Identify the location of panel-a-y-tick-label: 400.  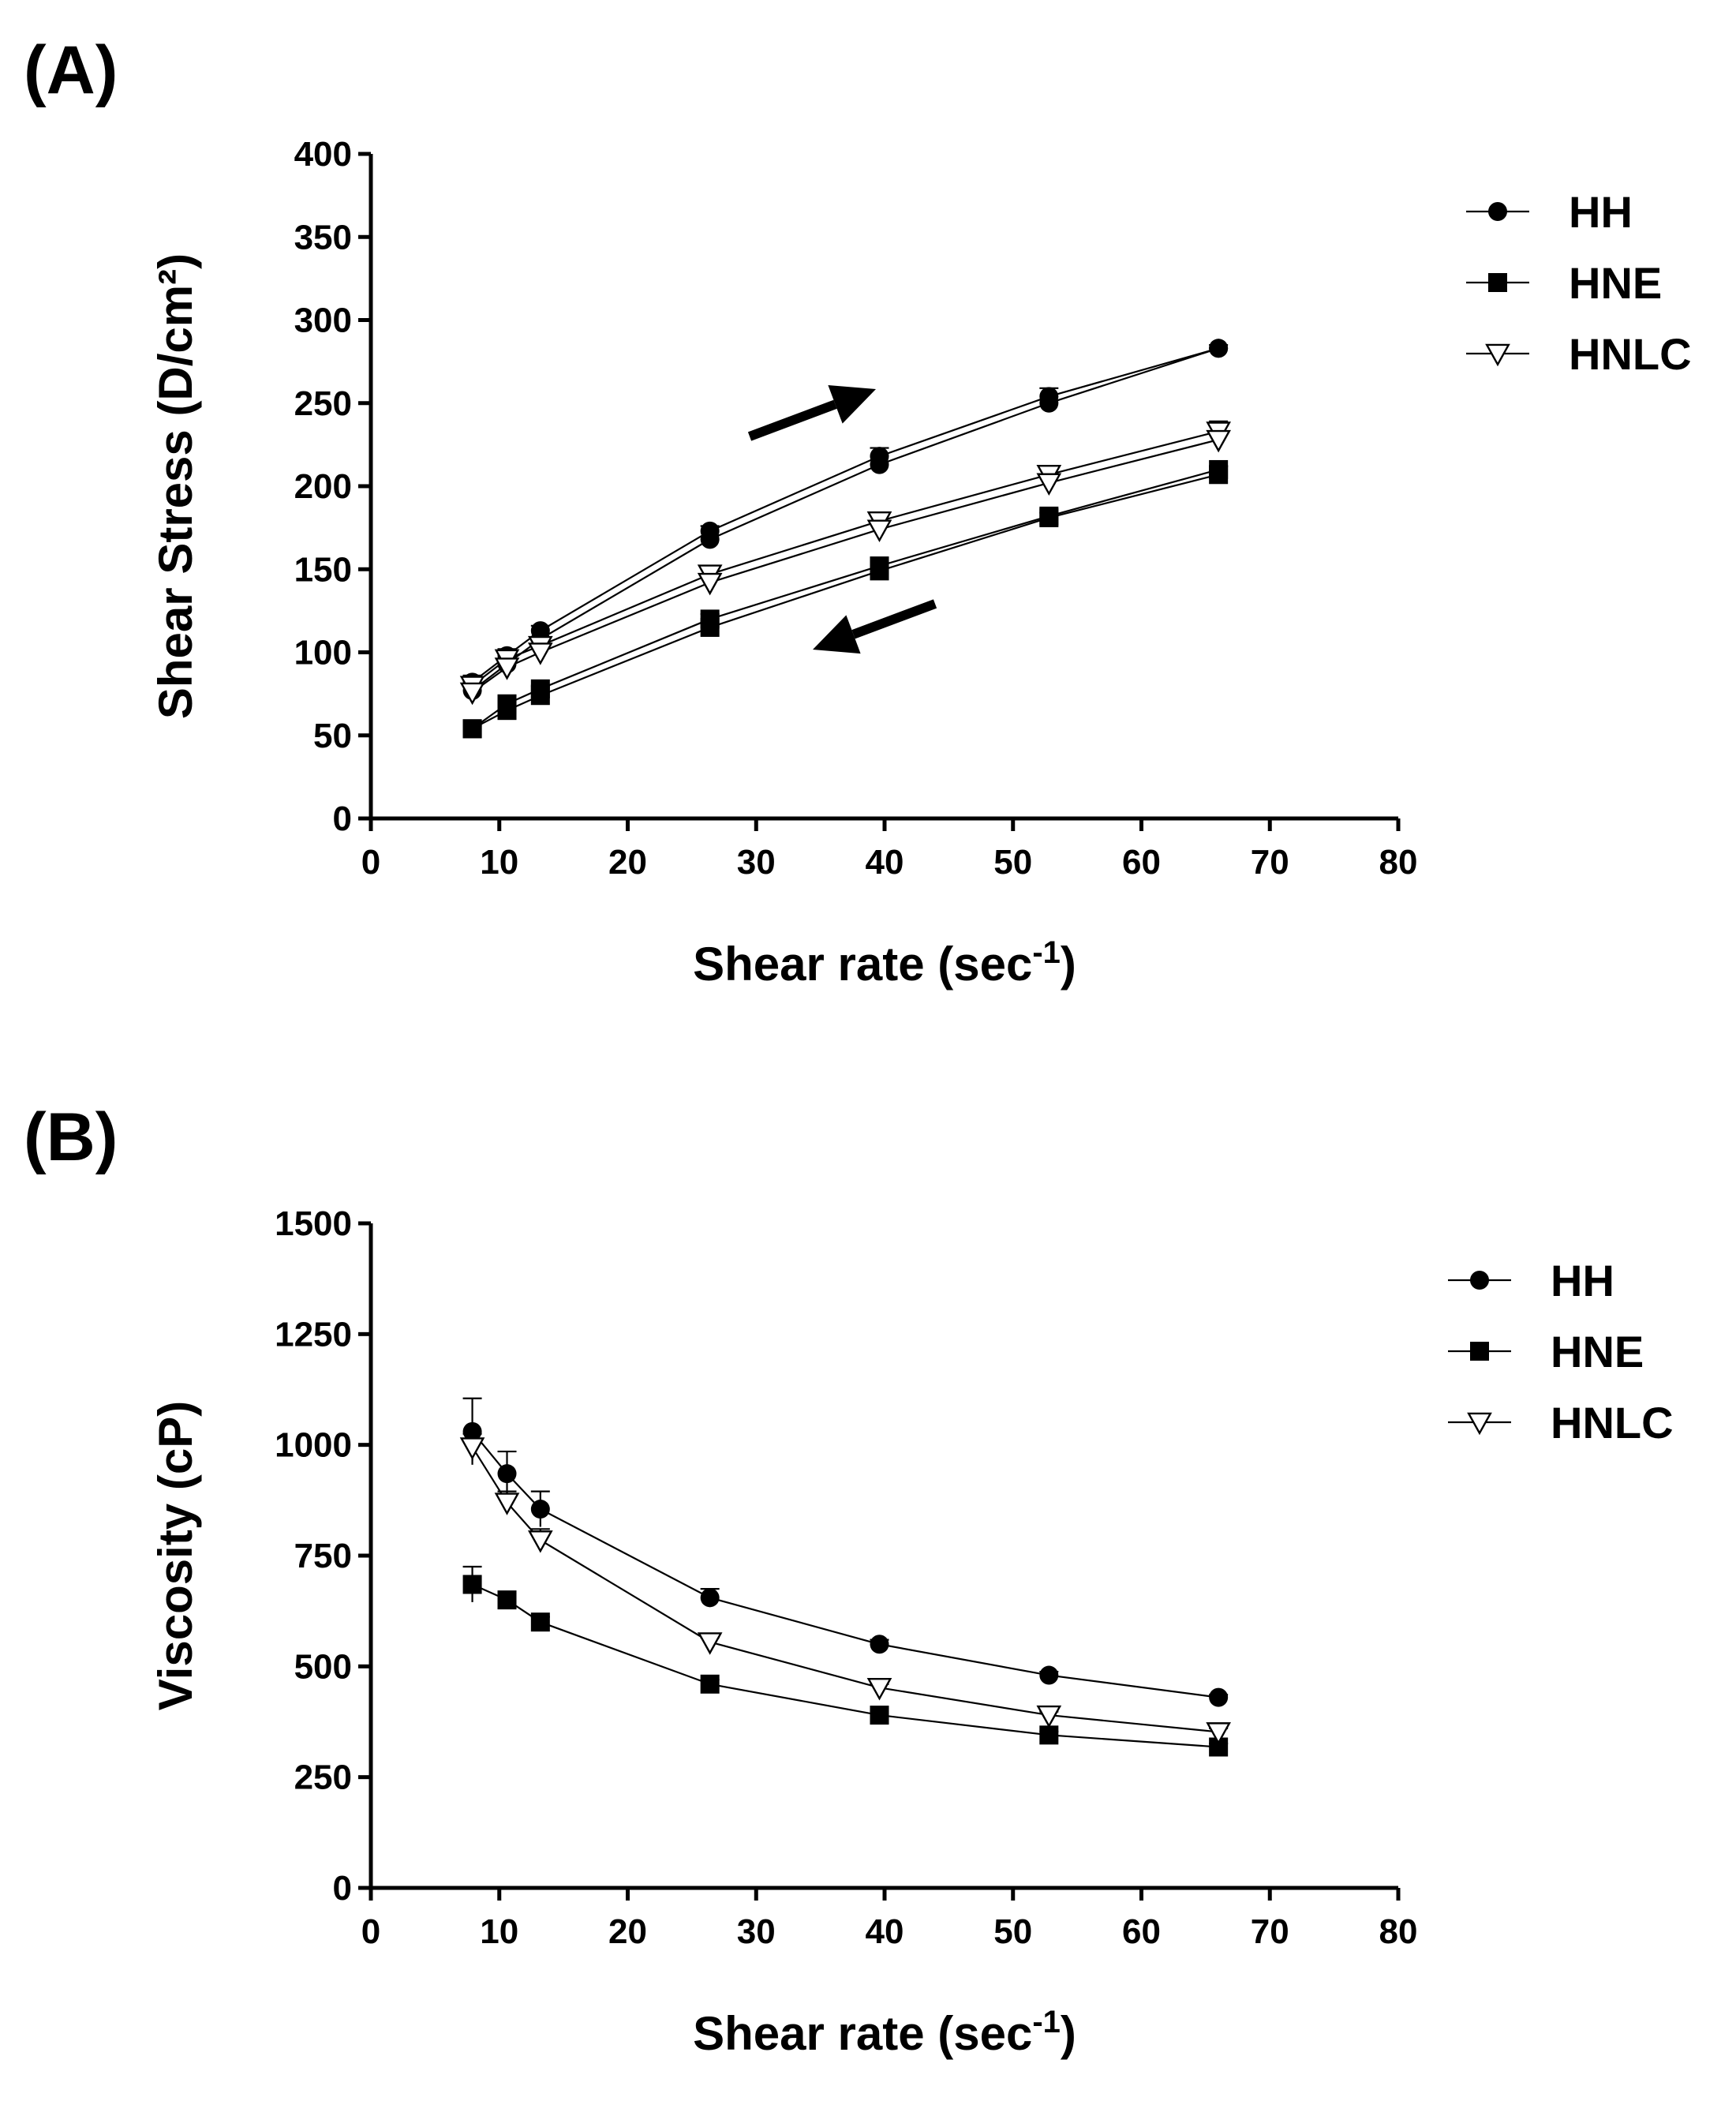
(323, 154).